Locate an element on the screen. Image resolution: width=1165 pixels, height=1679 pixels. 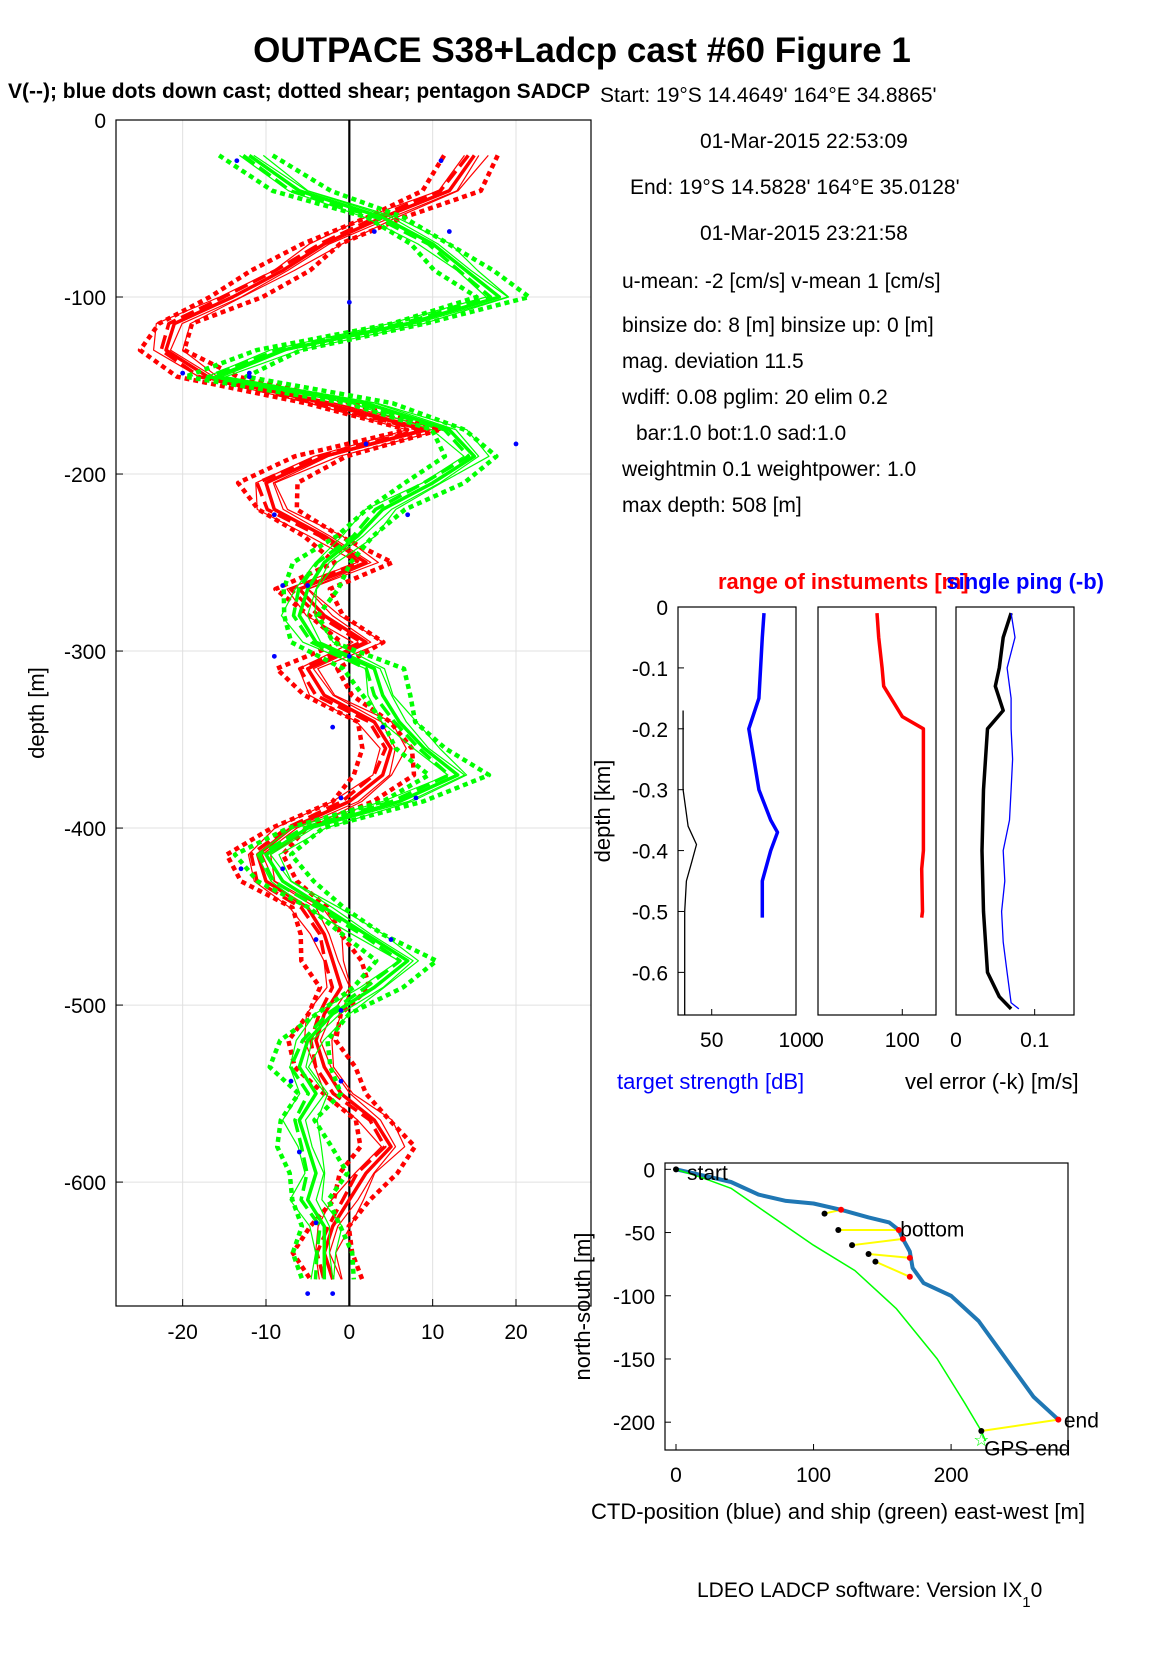
panel-y-tick-label: -0.3 is located at coordinates (650, 791).